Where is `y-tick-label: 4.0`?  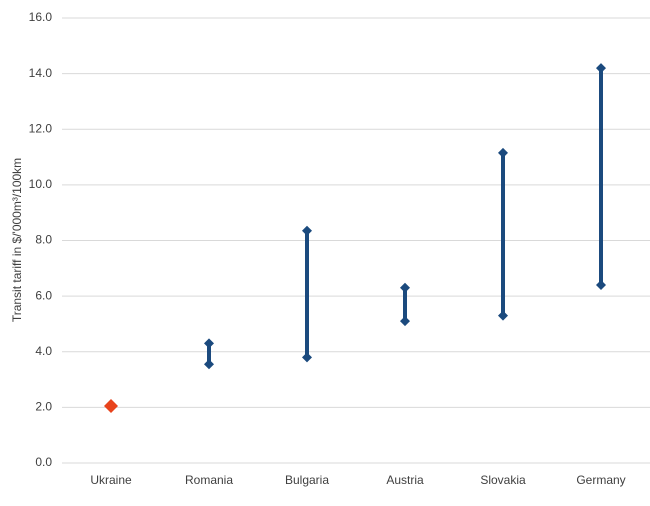
y-tick-label: 4.0 is located at coordinates (43, 351).